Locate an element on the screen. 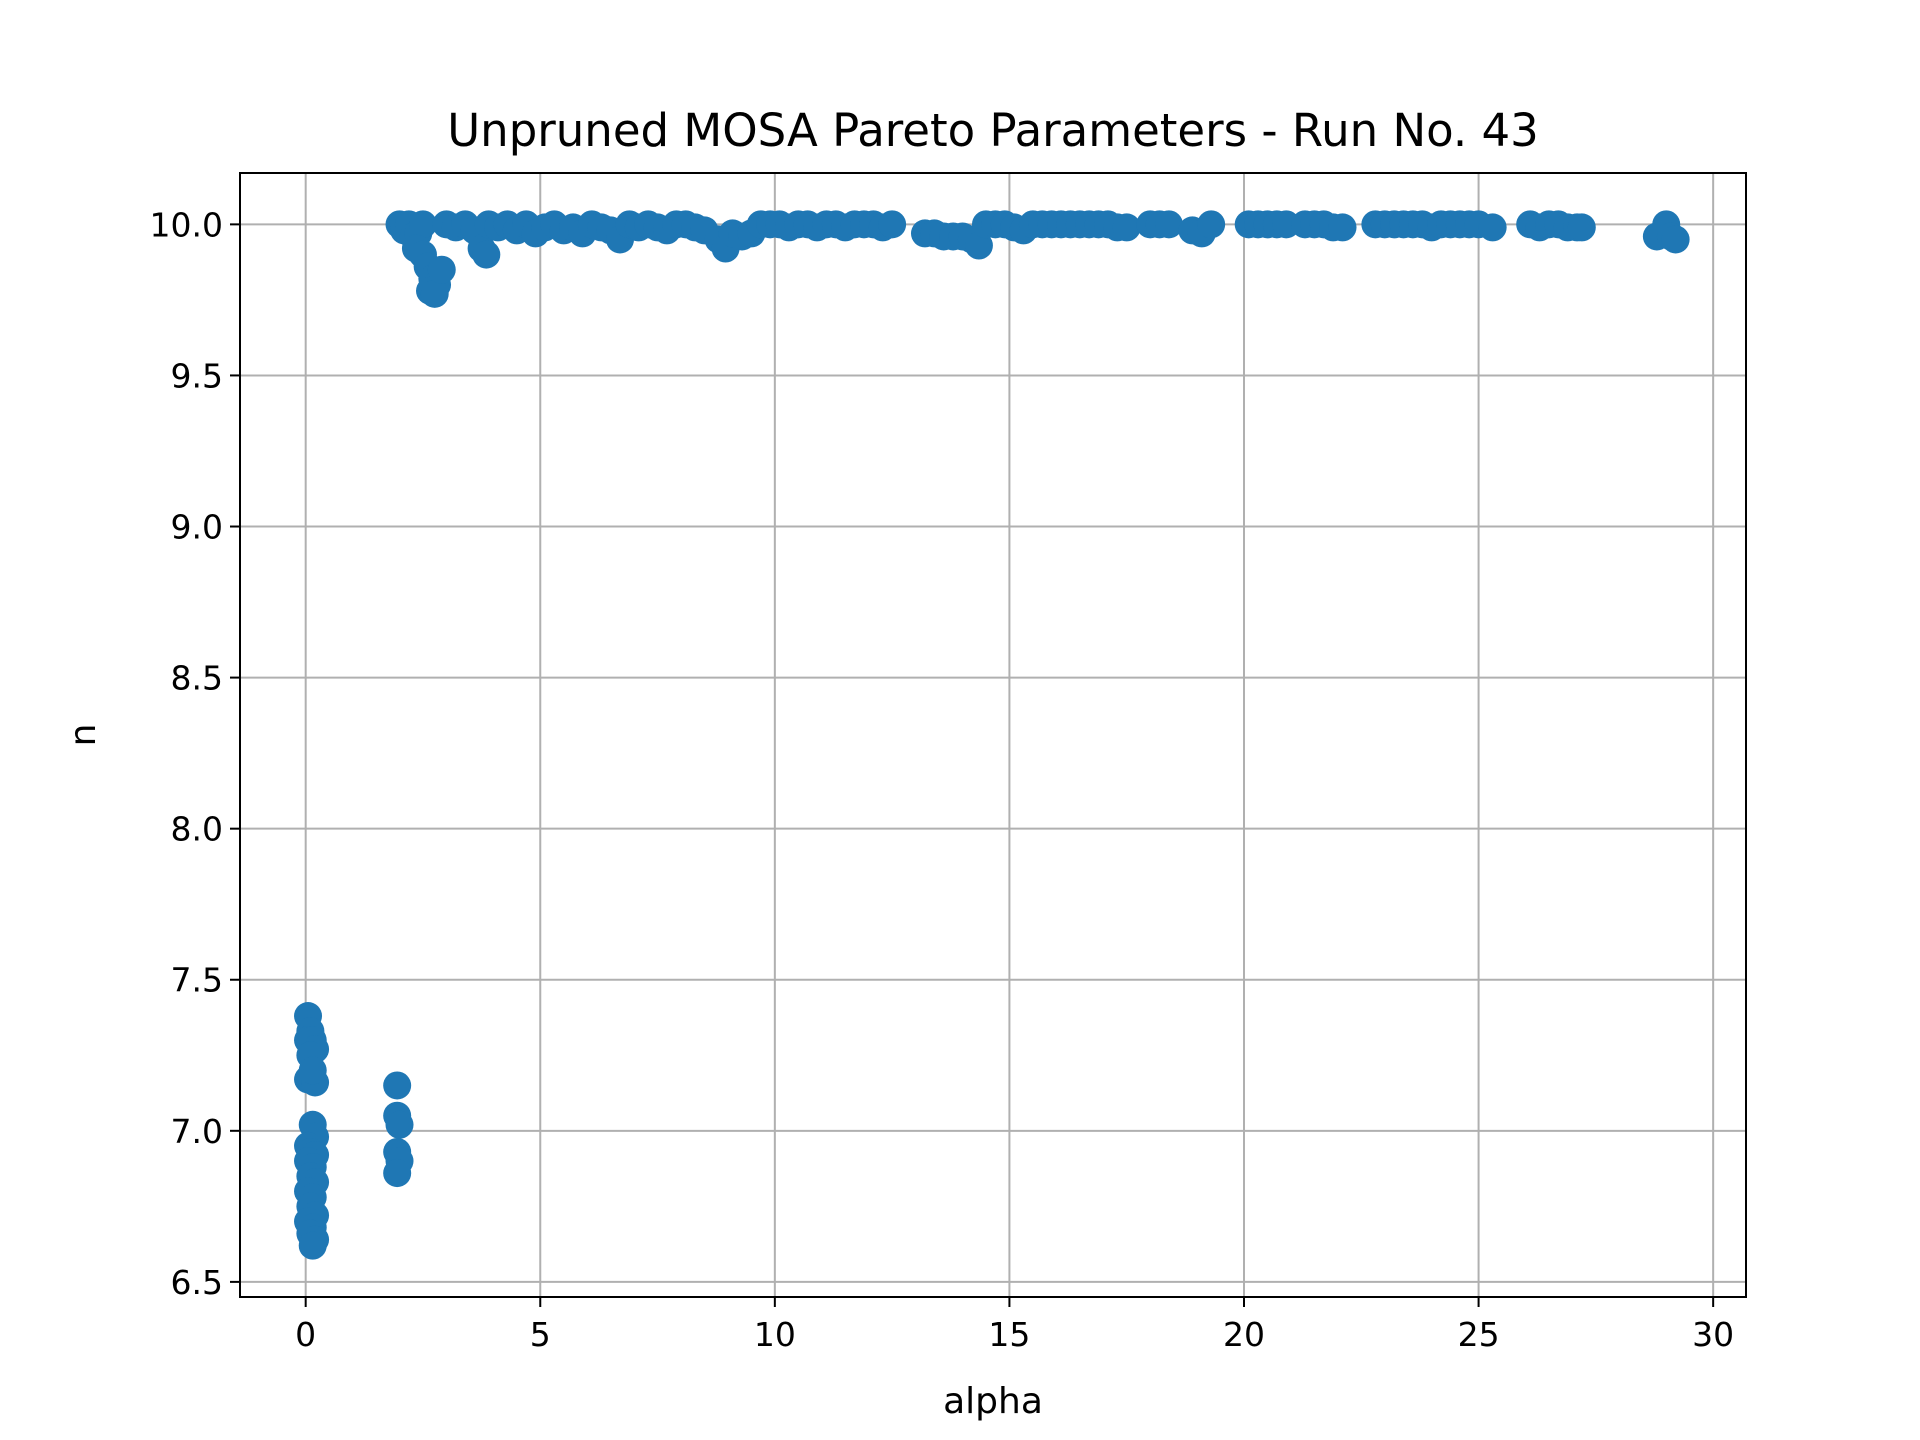  y-tick-label: 8.5 is located at coordinates (197, 678).